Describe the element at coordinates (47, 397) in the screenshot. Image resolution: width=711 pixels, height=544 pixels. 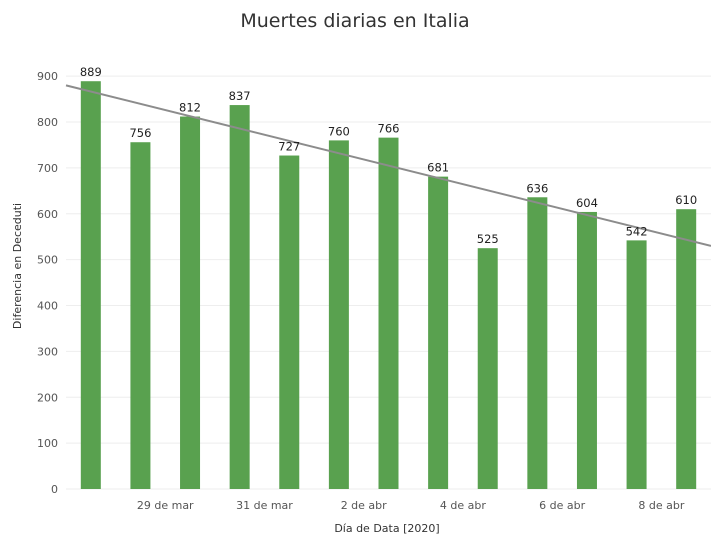
I see `y-tick-label: 200` at that location.